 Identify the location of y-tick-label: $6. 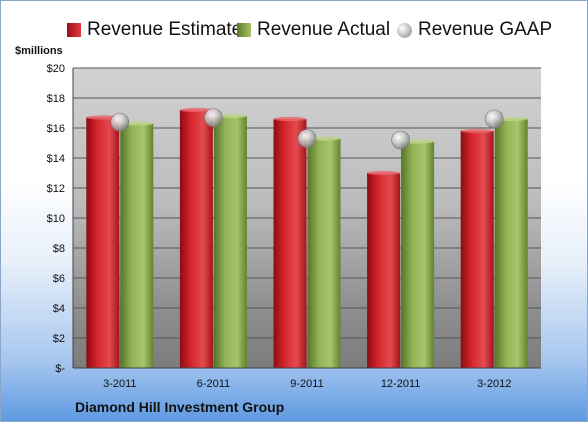
(59, 279).